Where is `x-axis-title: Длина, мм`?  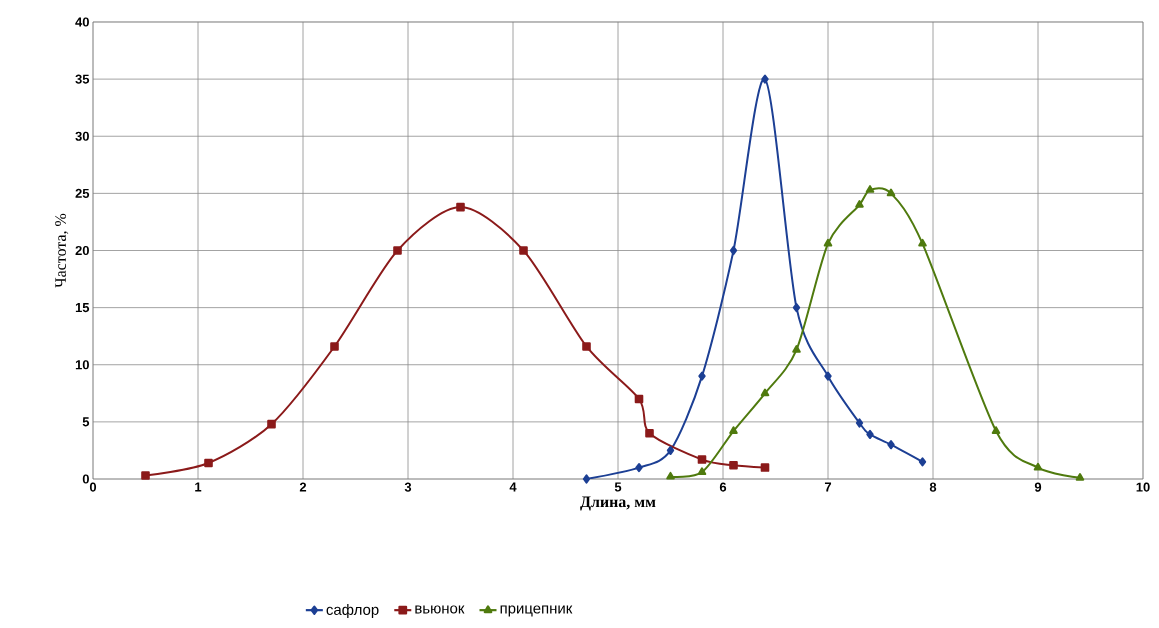 x-axis-title: Длина, мм is located at coordinates (618, 503).